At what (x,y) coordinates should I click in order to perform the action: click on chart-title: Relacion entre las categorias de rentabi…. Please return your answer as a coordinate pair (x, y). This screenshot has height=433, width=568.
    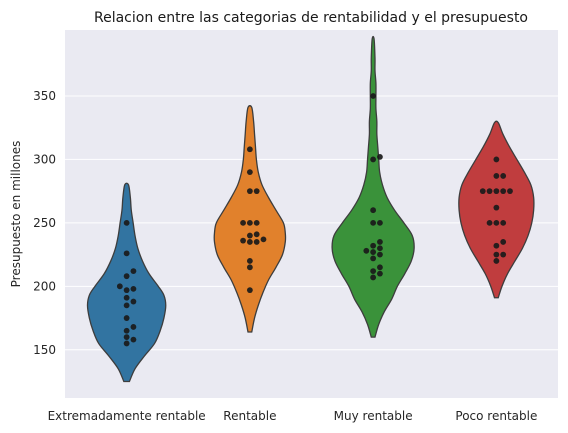
    Looking at the image, I should click on (311, 18).